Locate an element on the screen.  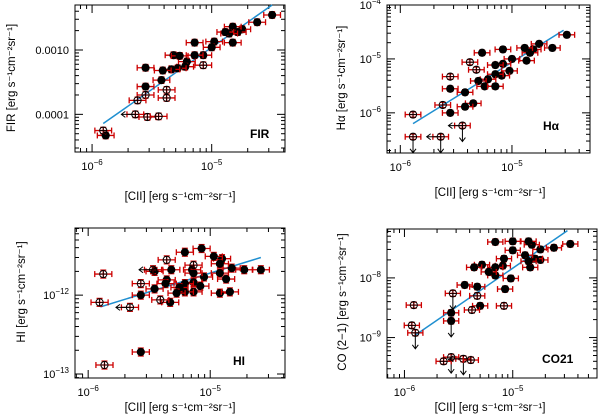
y-axis-label: HI [erg s⁻¹cm⁻²sr⁻¹] is located at coordinates (22, 291).